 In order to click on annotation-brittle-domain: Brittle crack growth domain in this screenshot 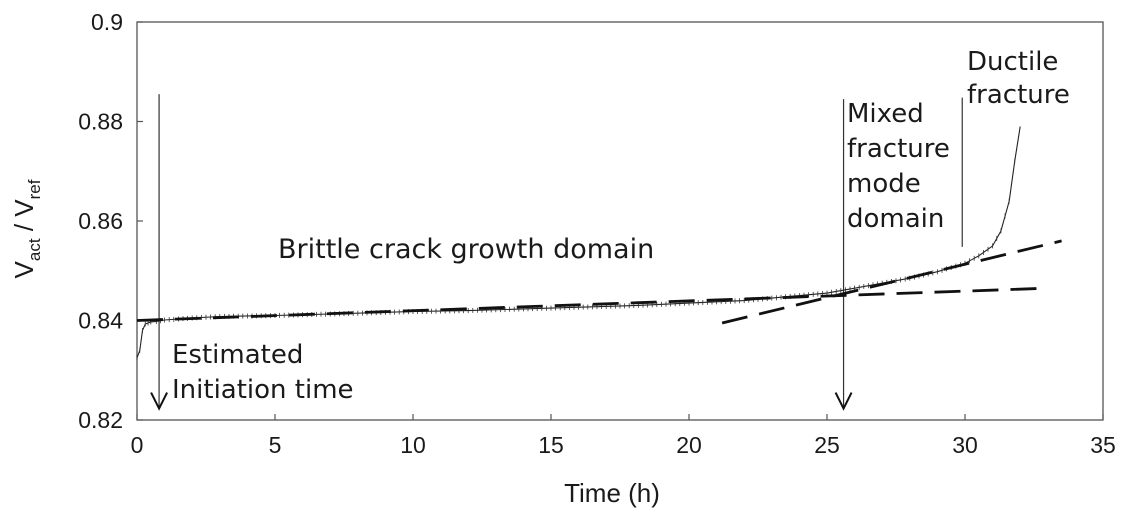, I will do `click(466, 249)`.